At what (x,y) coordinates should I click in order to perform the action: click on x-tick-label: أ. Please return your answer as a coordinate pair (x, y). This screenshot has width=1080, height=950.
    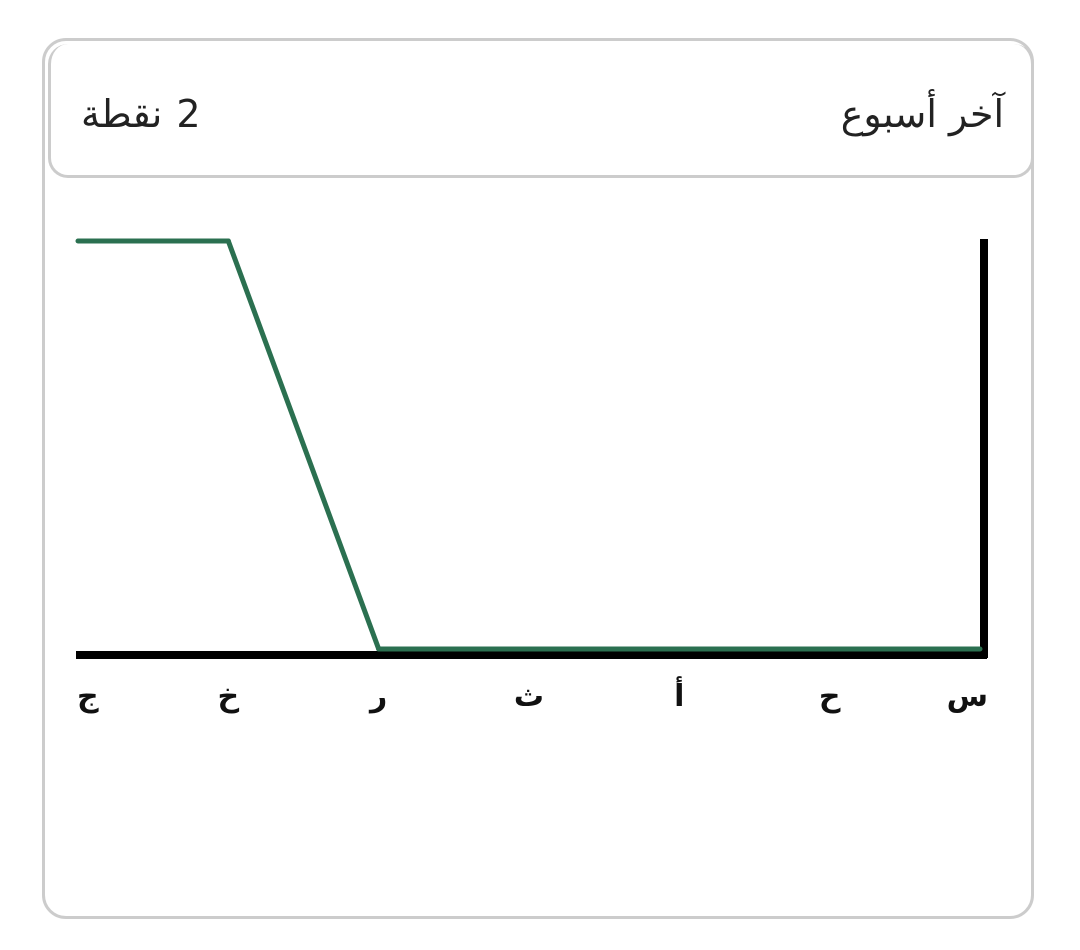
    Looking at the image, I should click on (679, 695).